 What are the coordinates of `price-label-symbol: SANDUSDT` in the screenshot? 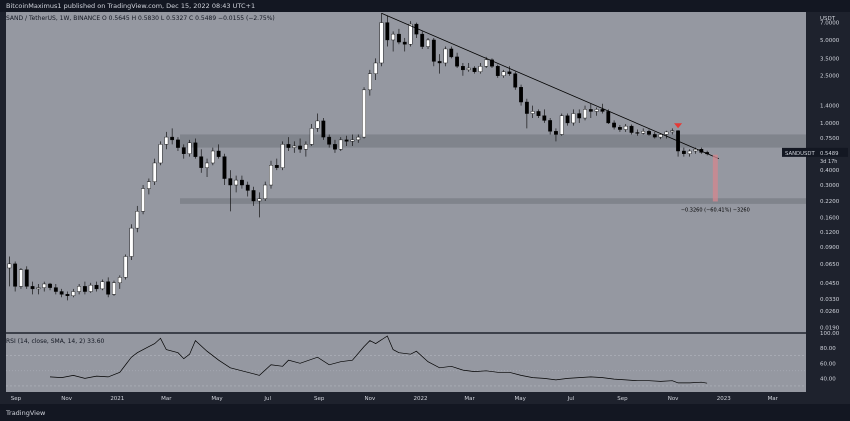 It's located at (800, 154).